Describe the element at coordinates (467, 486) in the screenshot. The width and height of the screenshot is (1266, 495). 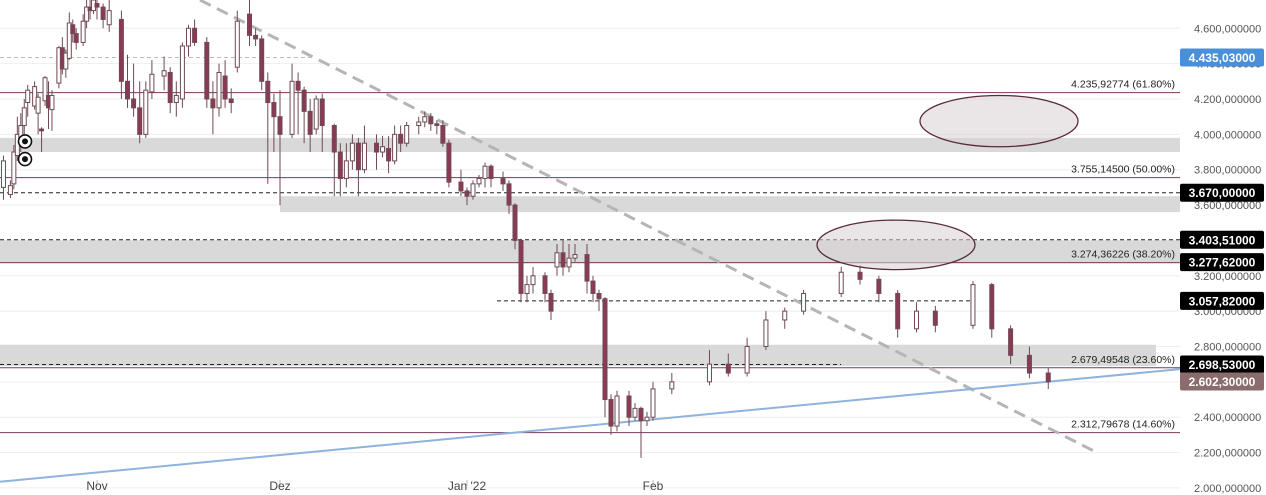
I see `x-tick-label: Jan '22` at that location.